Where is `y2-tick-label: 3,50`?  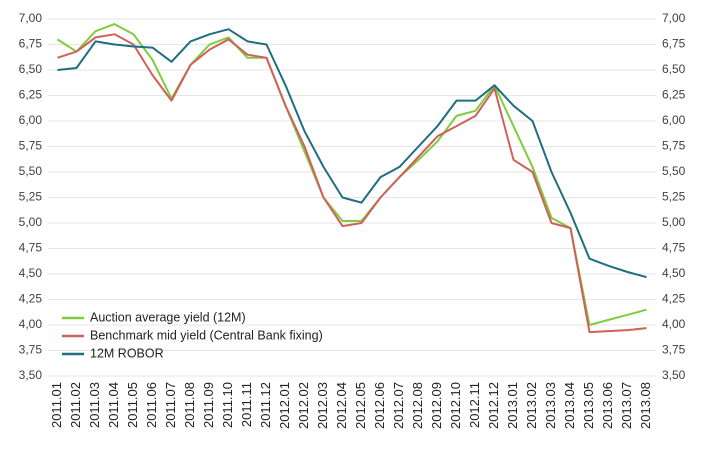
y2-tick-label: 3,50 is located at coordinates (674, 375).